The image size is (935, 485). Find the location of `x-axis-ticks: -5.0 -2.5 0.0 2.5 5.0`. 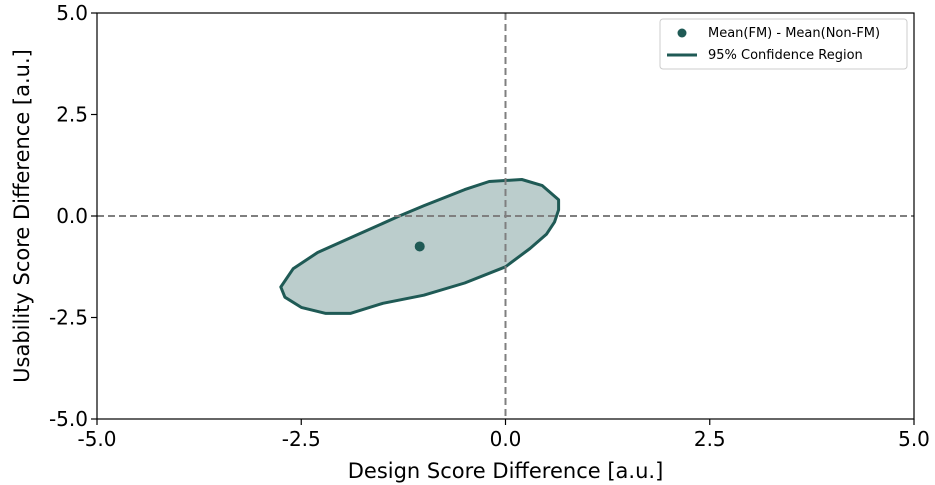

x-axis-ticks: -5.0 -2.5 0.0 2.5 5.0 is located at coordinates (503, 435).